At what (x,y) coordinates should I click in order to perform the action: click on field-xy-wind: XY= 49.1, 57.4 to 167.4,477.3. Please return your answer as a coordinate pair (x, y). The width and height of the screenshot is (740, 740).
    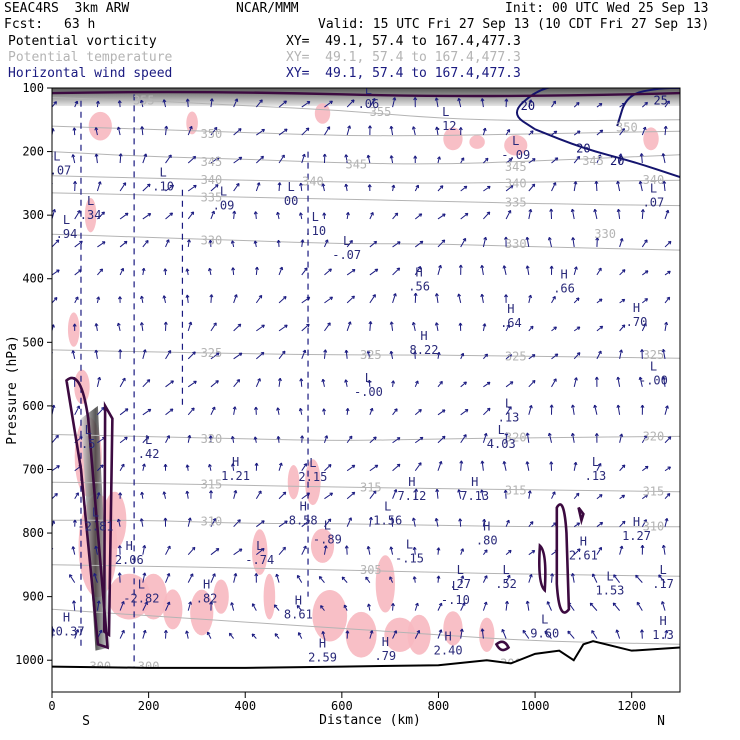
    Looking at the image, I should click on (403, 73).